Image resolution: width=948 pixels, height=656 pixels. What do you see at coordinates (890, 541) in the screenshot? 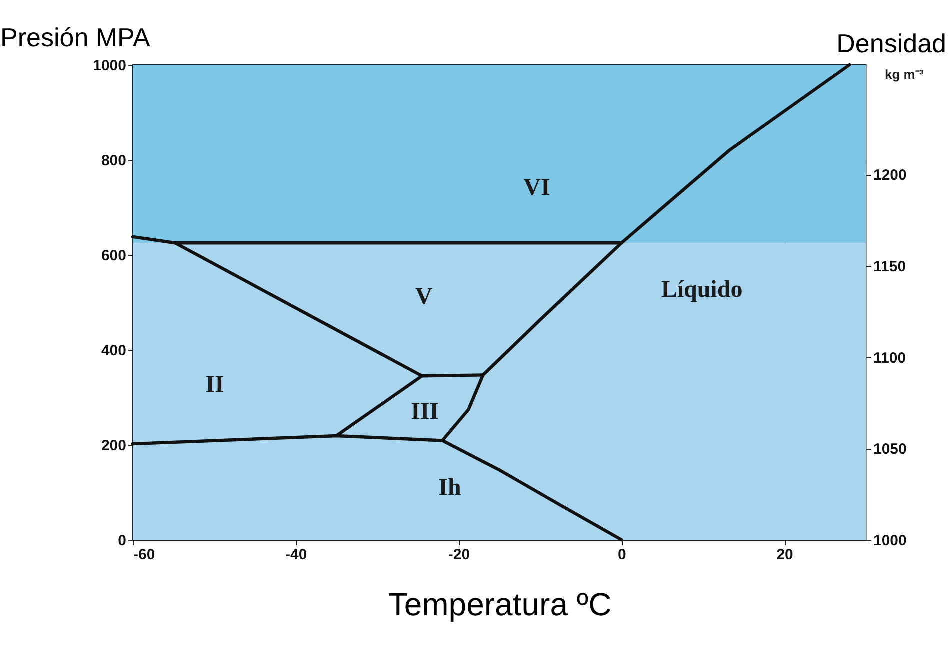
I see `y2-tick-label: 1000` at bounding box center [890, 541].